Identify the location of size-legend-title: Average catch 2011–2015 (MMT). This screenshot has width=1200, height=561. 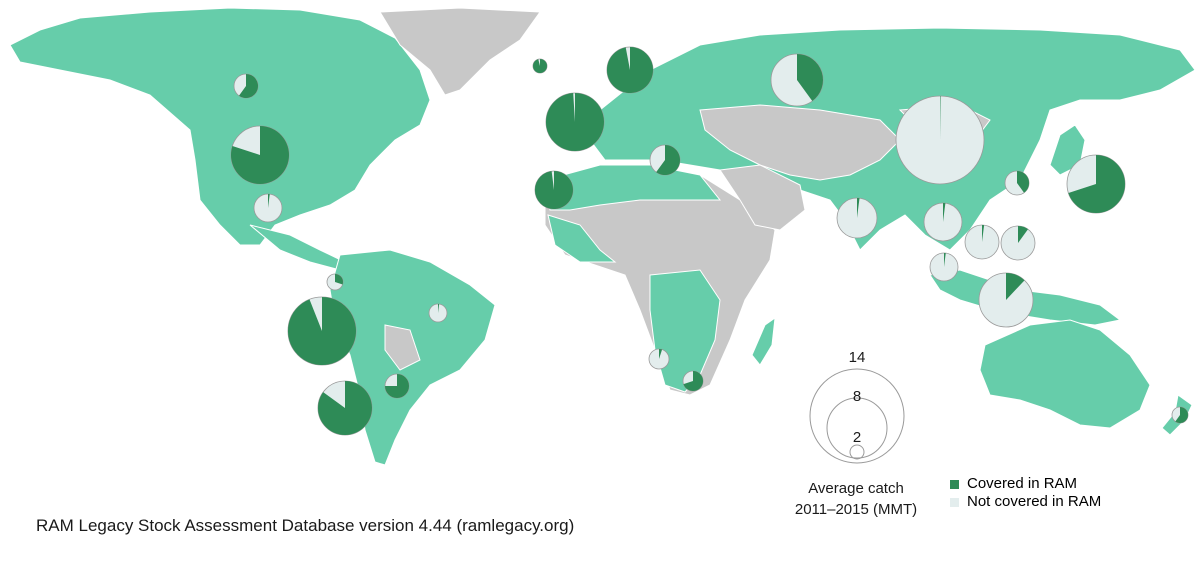
(856, 499).